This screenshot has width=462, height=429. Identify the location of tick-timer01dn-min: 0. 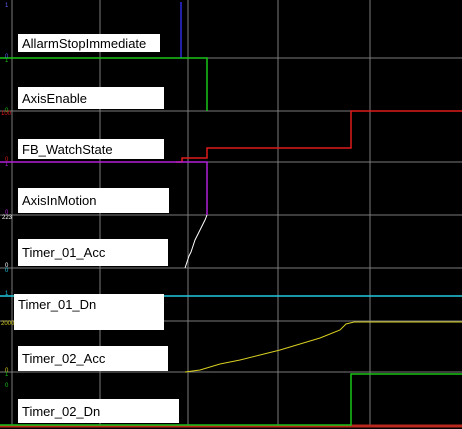
(7, 271).